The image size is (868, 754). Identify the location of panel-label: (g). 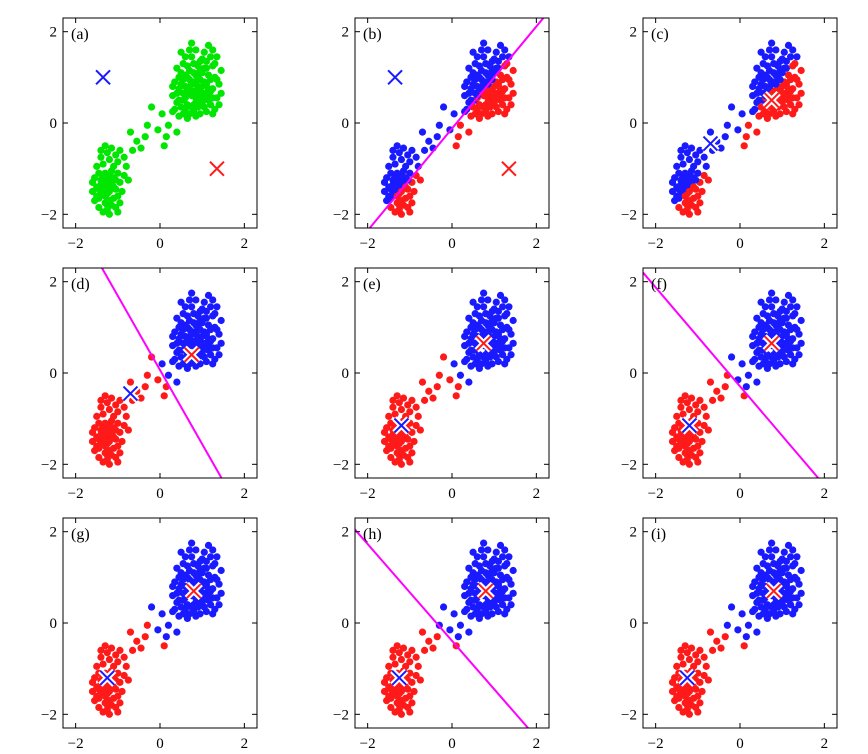
(80, 534).